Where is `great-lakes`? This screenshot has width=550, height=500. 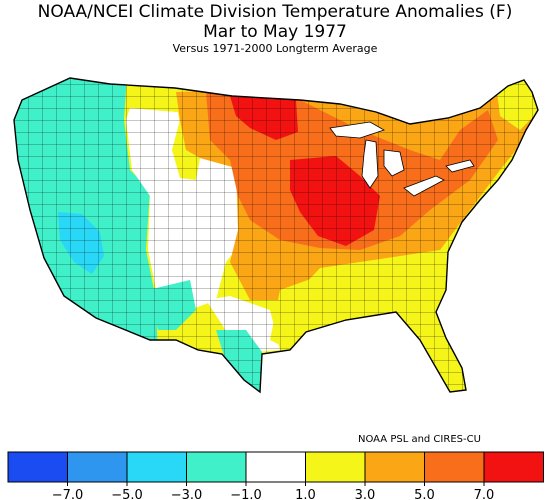
great-lakes is located at coordinates (402, 159).